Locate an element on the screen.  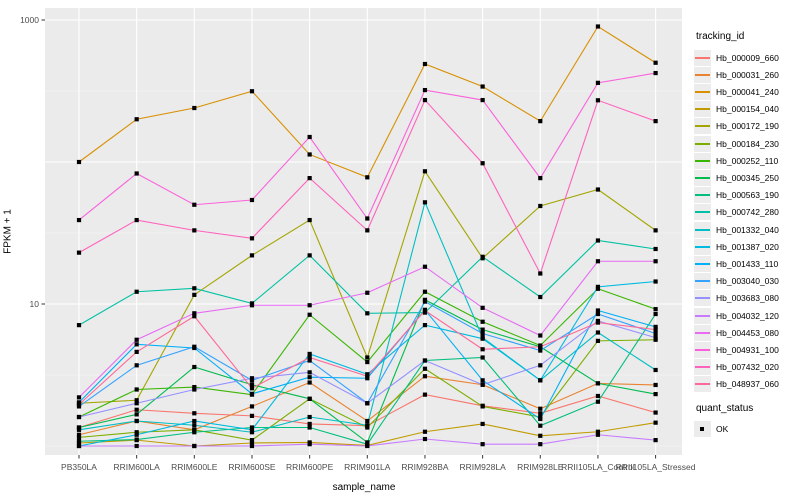
legend-item-label: Hb_000172_190 is located at coordinates (747, 126).